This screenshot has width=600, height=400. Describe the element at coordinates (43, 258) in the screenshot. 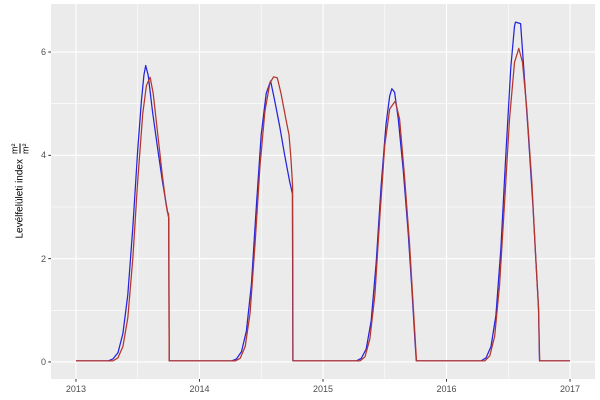

I see `y-tick-label: 2` at that location.